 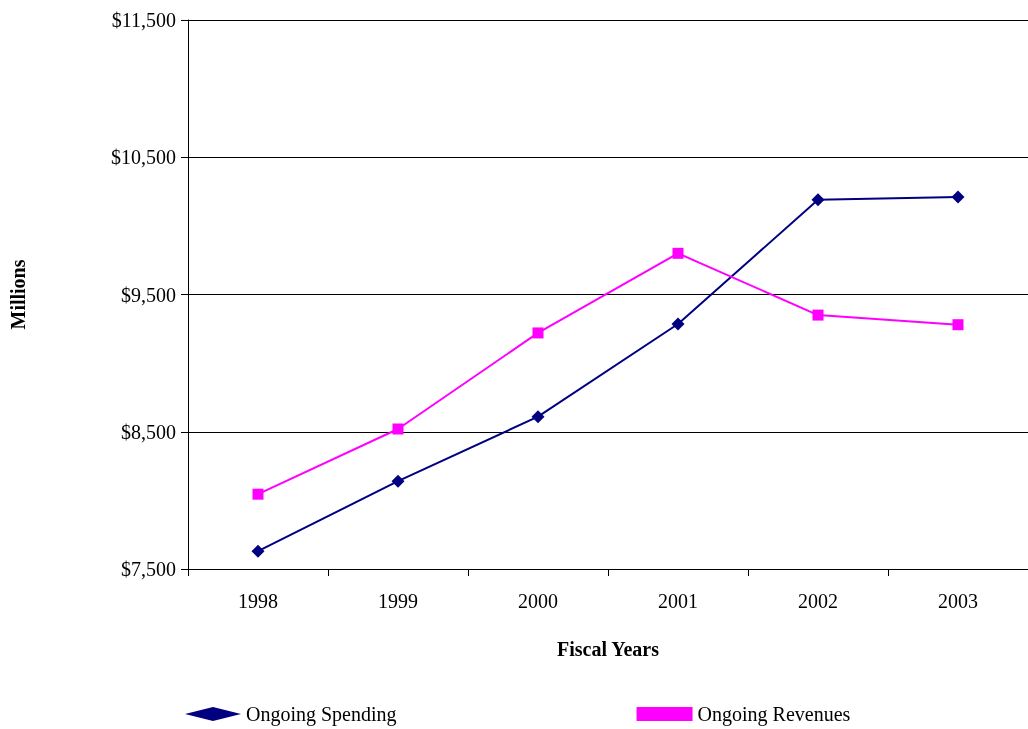 I want to click on y-tick-label: $11,500, so click(x=143, y=20).